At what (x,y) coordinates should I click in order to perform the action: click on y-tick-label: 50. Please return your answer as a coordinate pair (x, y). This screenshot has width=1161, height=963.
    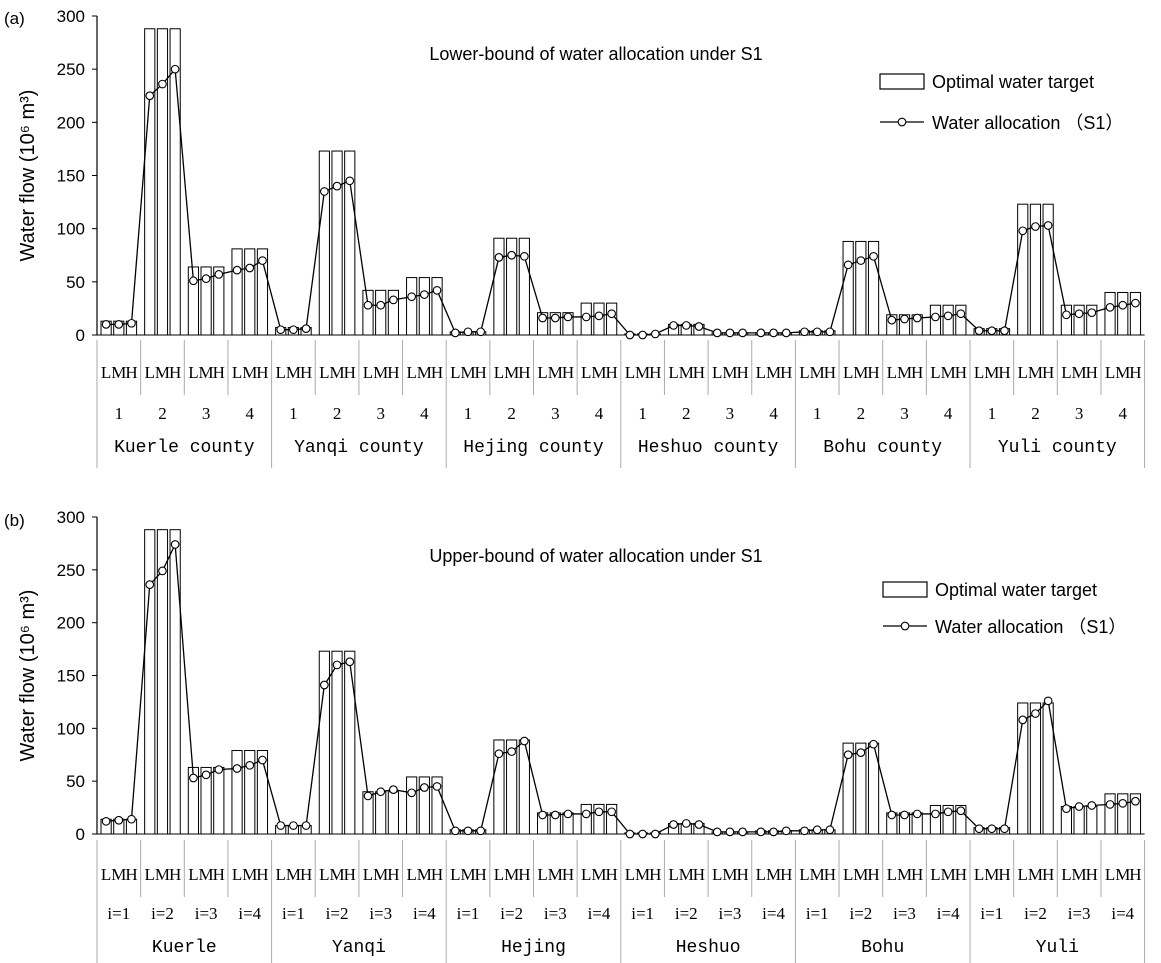
    Looking at the image, I should click on (75, 781).